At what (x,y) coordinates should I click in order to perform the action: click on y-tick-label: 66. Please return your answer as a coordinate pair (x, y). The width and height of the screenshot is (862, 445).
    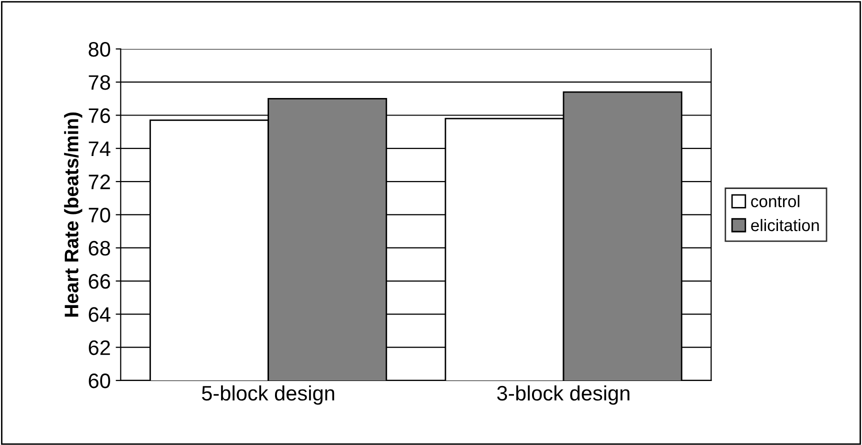
    Looking at the image, I should click on (99, 281).